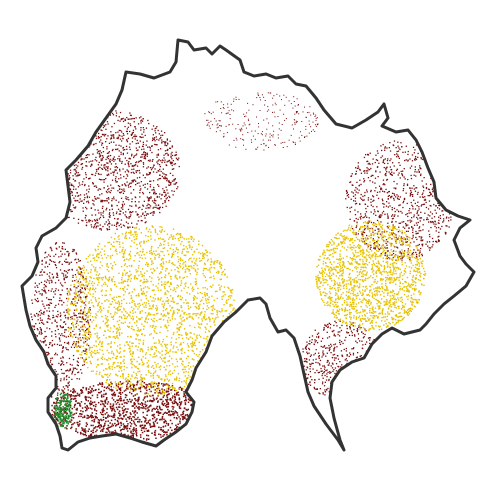 This screenshot has width=500, height=500. Describe the element at coordinates (110, 170) in the screenshot. I see `red-patch-northwest` at that location.